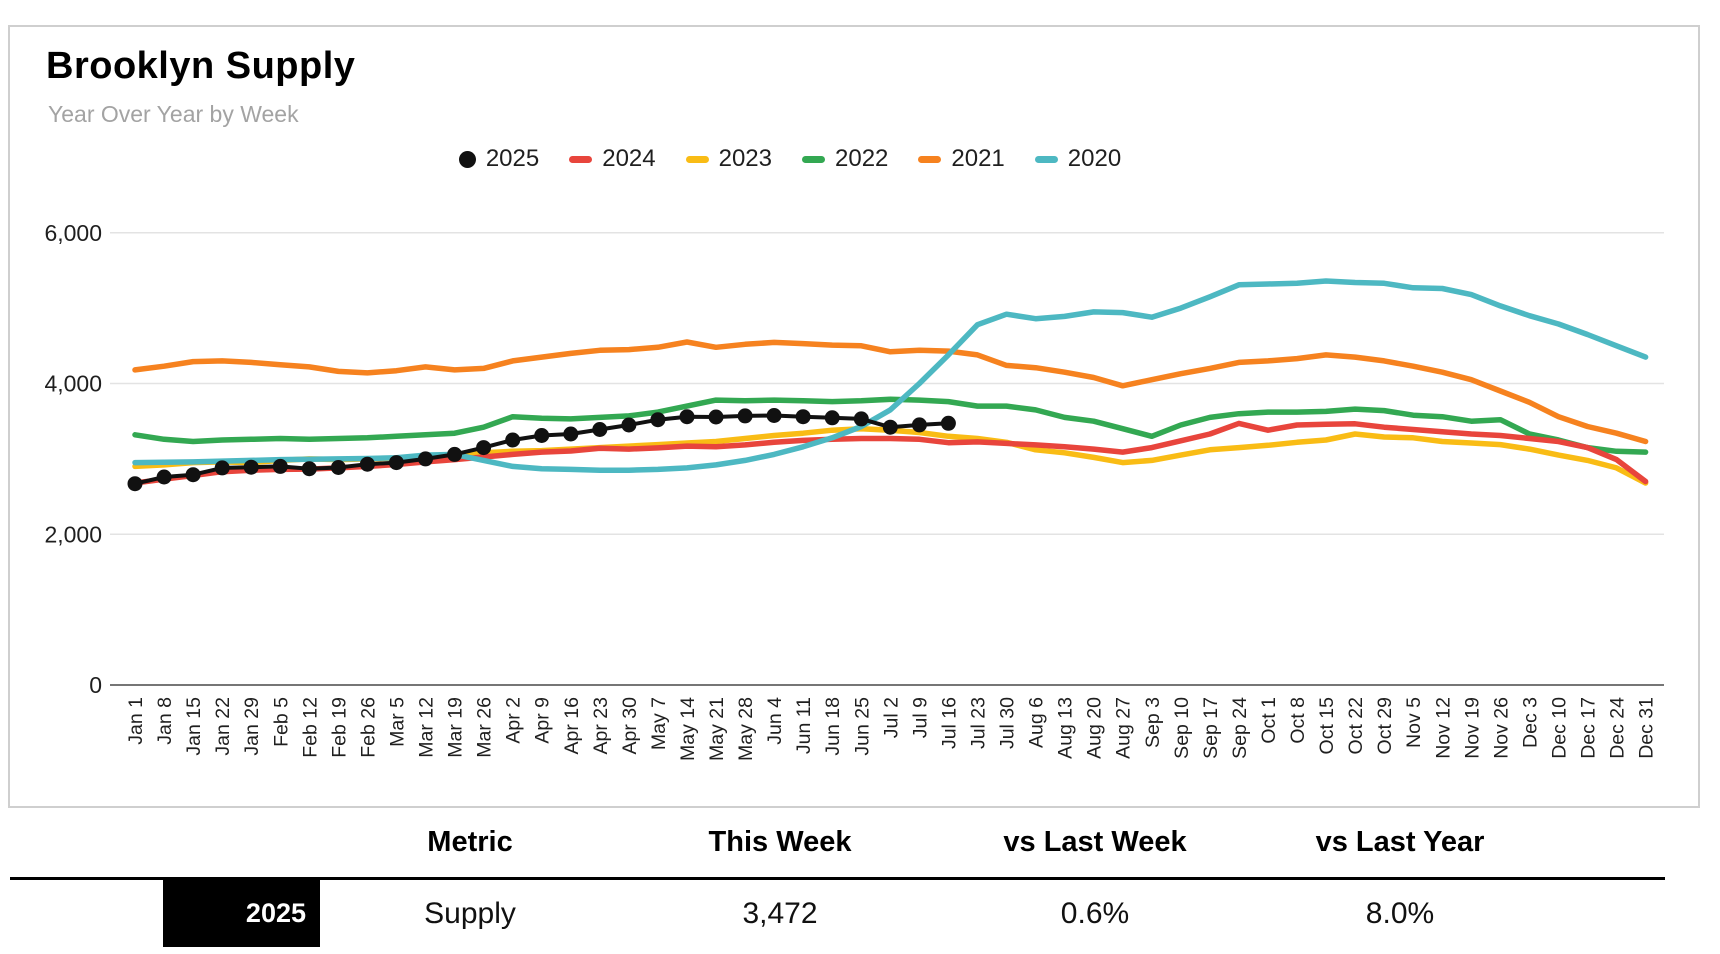 This screenshot has width=1720, height=954. Describe the element at coordinates (630, 726) in the screenshot. I see `x-tick-apr-30: Apr 30` at that location.